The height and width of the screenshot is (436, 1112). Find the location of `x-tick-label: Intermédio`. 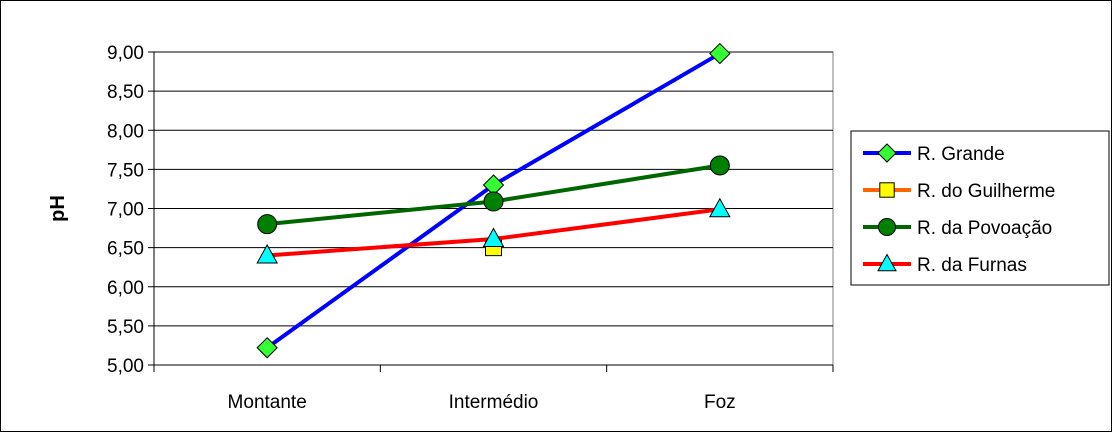

x-tick-label: Intermédio is located at coordinates (494, 402).